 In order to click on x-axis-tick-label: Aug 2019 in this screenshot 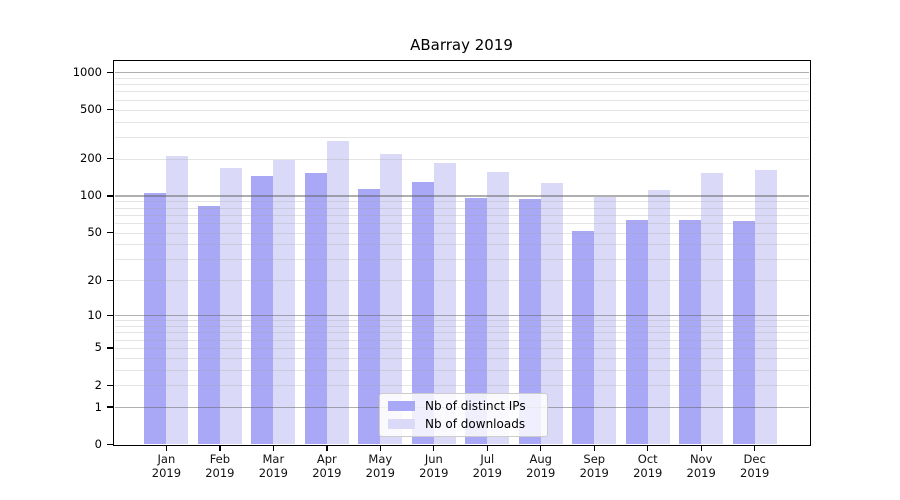, I will do `click(541, 466)`.